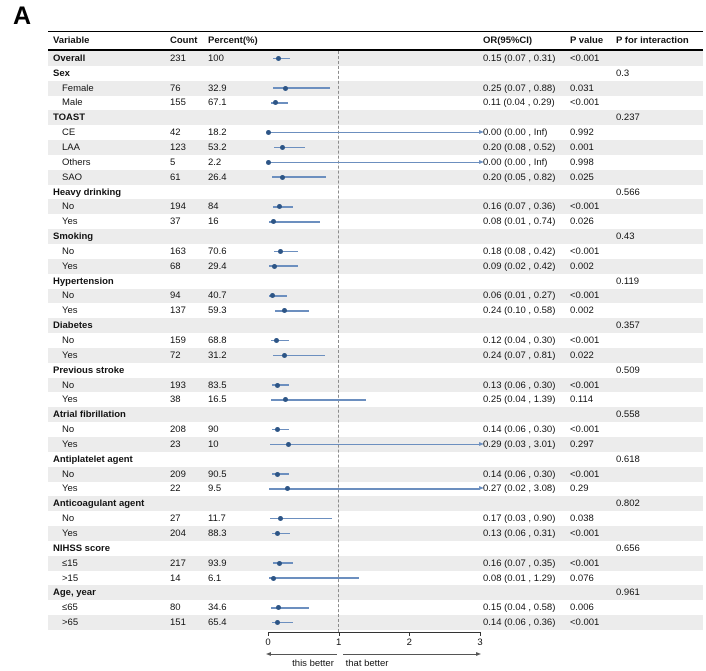  What do you see at coordinates (70, 355) in the screenshot?
I see `row-label: Yes` at bounding box center [70, 355].